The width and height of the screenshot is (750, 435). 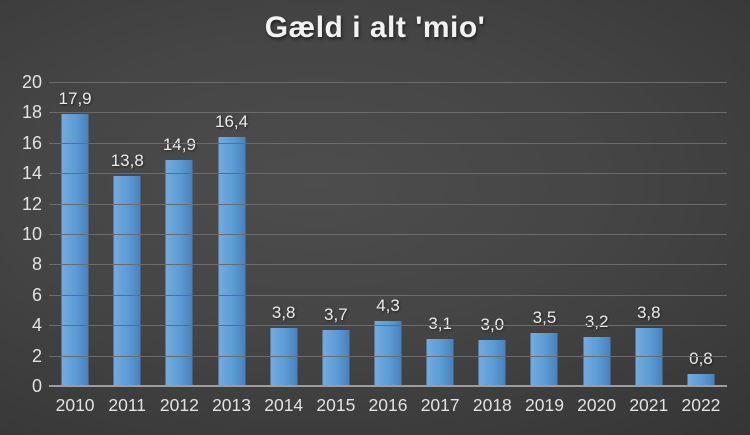 I want to click on bar-slot: 3,8 2021, so click(x=649, y=248).